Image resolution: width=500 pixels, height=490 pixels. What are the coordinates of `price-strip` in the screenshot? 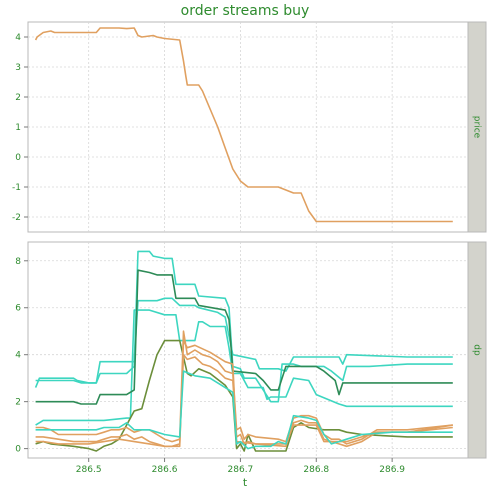 It's located at (477, 127).